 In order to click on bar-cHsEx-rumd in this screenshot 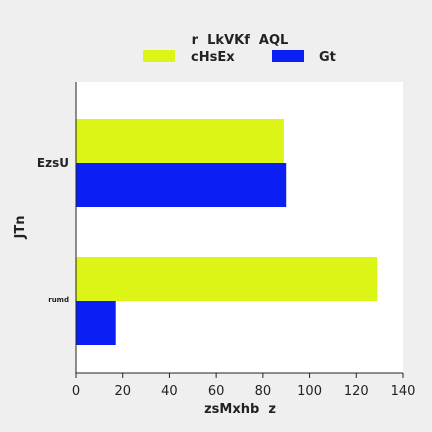, I will do `click(227, 279)`.